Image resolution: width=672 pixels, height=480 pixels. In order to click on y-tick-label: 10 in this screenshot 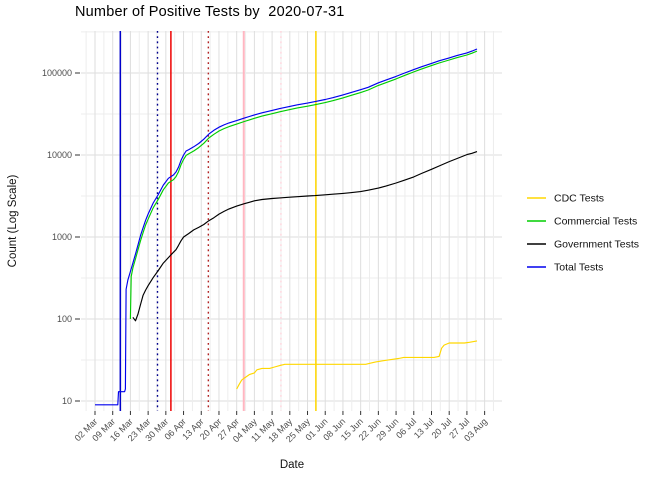, I will do `click(67, 401)`.